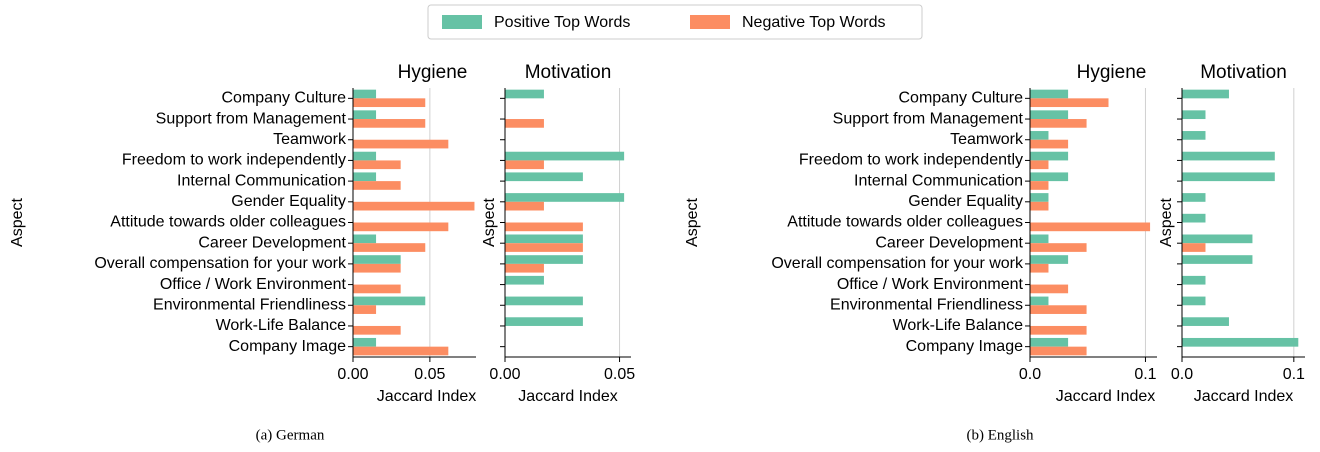 The width and height of the screenshot is (1320, 452). Describe the element at coordinates (562, 22) in the screenshot. I see `legend-label: Positive Top Words` at that location.